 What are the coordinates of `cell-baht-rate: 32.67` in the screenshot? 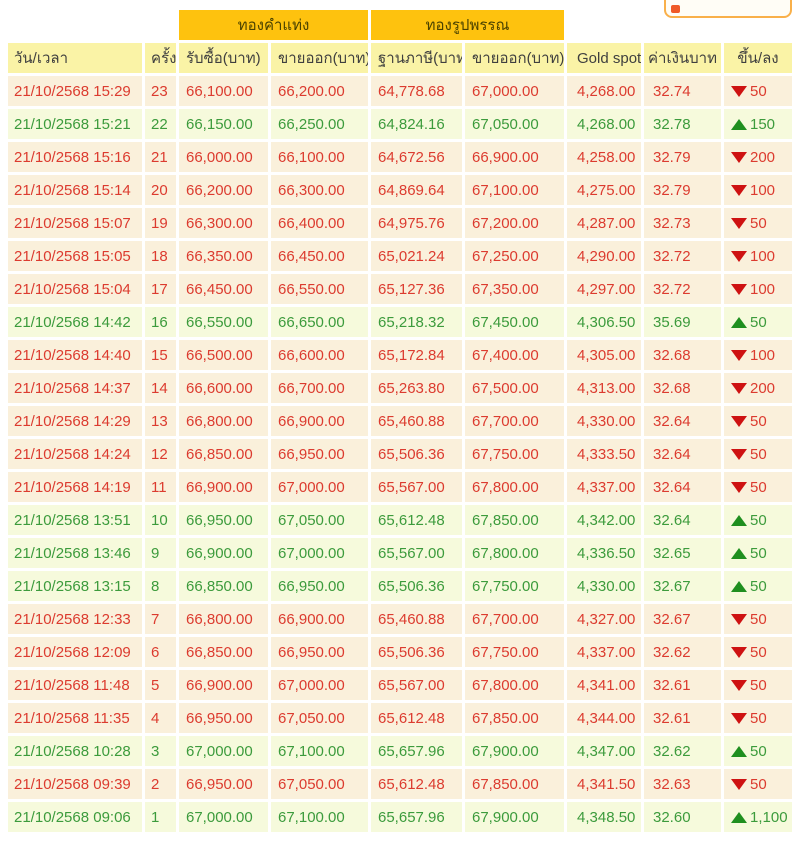 It's located at (682, 619).